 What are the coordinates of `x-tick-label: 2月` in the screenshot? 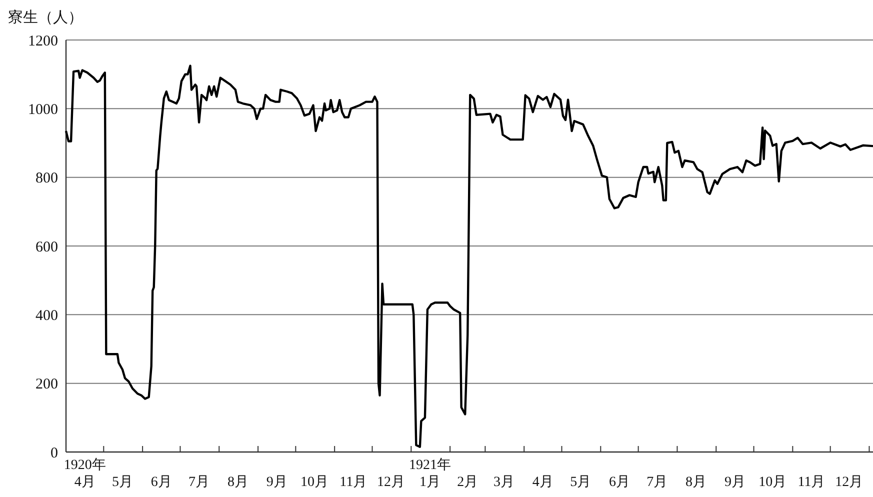 It's located at (467, 482).